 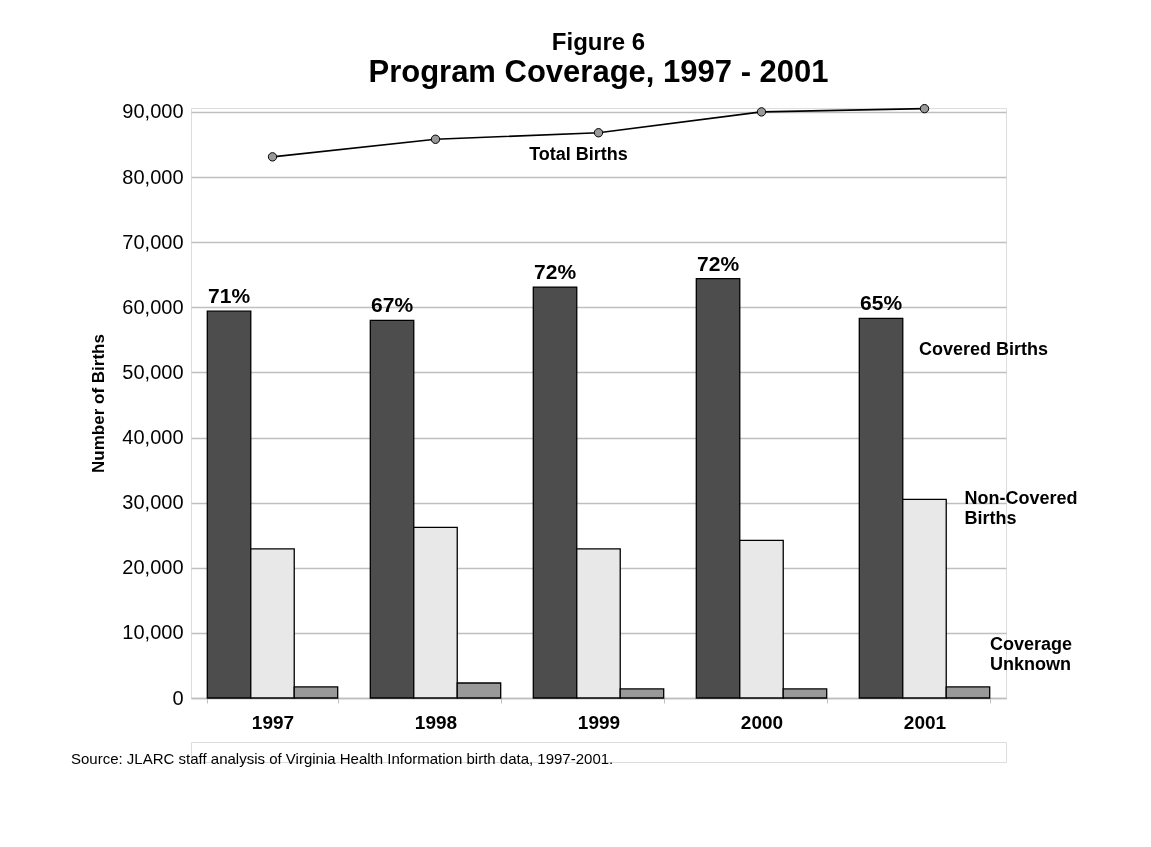 What do you see at coordinates (984, 349) in the screenshot?
I see `series-label: Covered Births` at bounding box center [984, 349].